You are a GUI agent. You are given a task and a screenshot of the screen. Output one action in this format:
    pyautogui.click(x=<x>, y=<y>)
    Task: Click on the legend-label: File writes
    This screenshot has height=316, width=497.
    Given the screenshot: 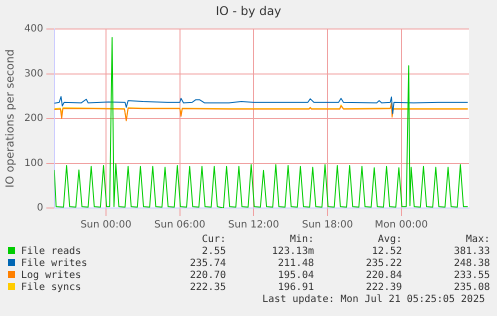 What is the action you would take?
    pyautogui.click(x=54, y=263)
    